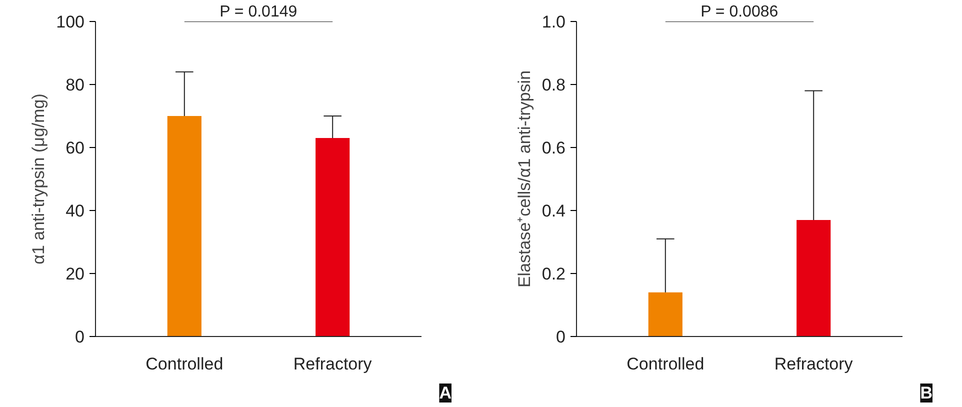  I want to click on y-tick-label: 0.4, so click(554, 211).